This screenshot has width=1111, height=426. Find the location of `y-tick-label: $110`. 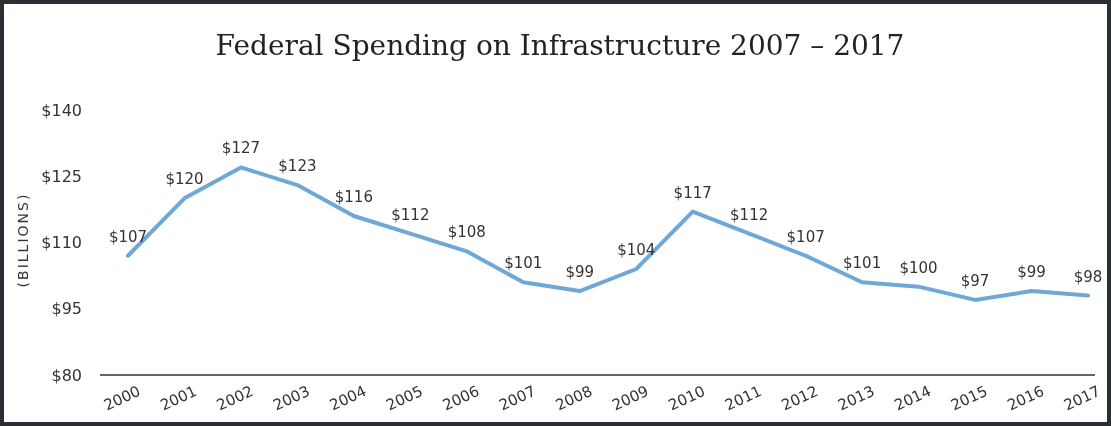

y-tick-label: $110 is located at coordinates (61, 243).